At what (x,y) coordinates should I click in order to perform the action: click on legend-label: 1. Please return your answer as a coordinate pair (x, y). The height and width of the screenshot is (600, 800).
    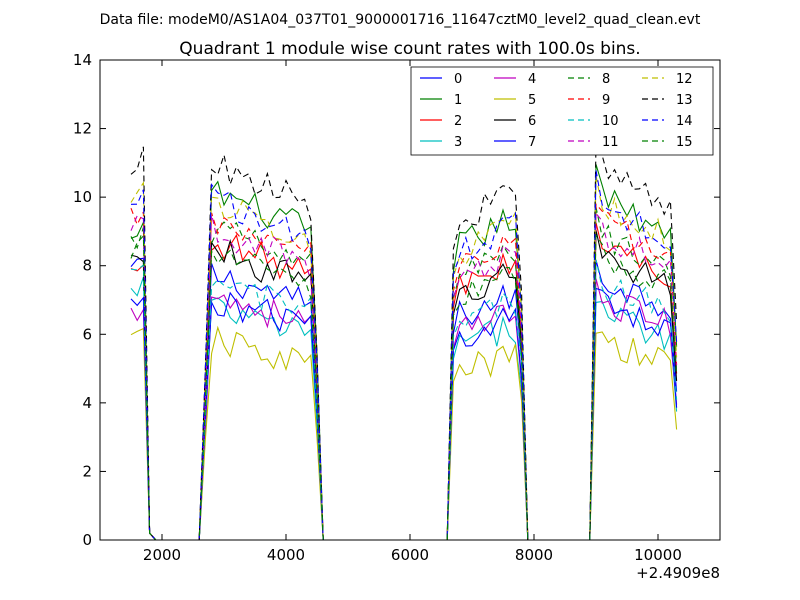
    Looking at the image, I should click on (458, 100).